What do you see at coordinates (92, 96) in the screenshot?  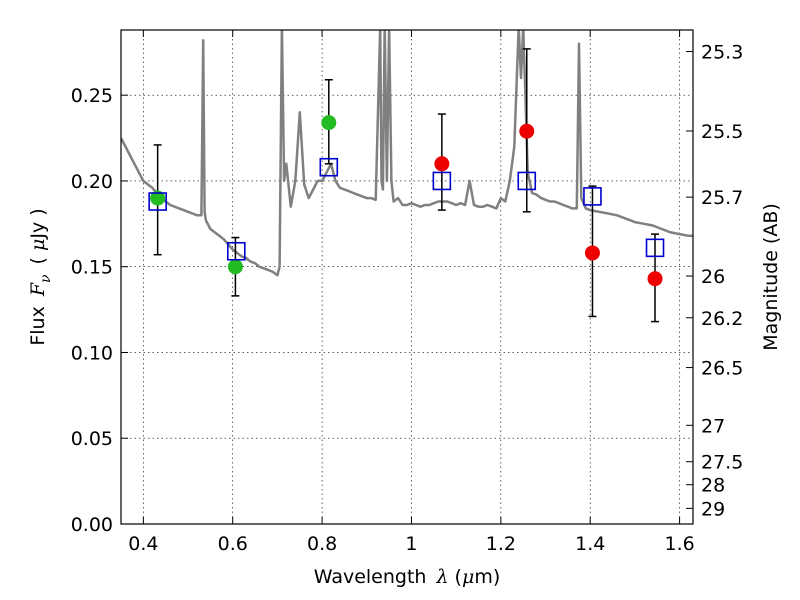 I see `y-tick-label: 0.25` at bounding box center [92, 96].